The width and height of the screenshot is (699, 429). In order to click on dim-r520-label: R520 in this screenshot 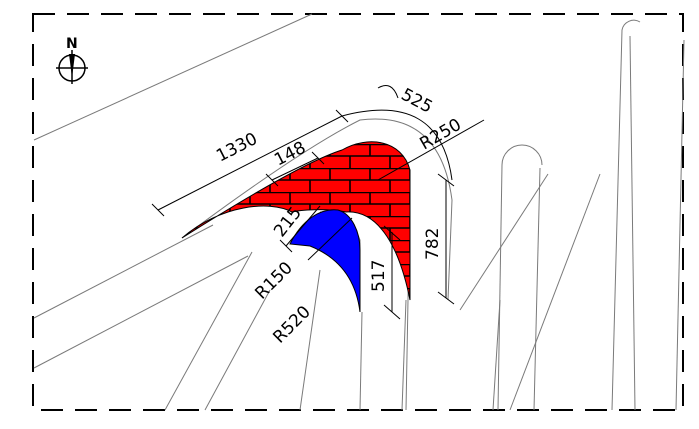, I will do `click(291, 324)`.